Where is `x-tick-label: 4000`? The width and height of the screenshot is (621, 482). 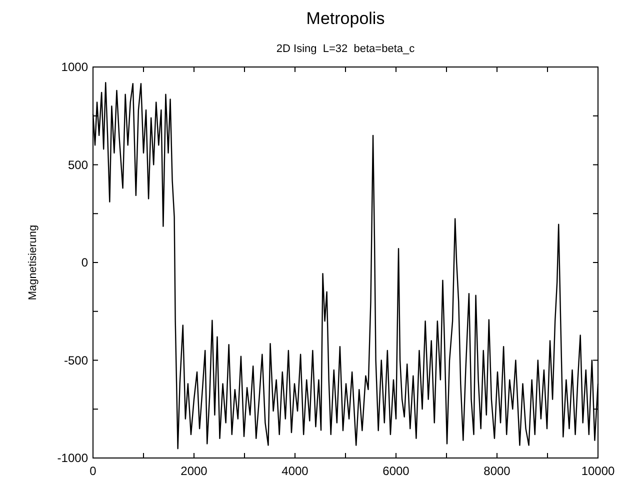 x-tick-label: 4000 is located at coordinates (295, 471).